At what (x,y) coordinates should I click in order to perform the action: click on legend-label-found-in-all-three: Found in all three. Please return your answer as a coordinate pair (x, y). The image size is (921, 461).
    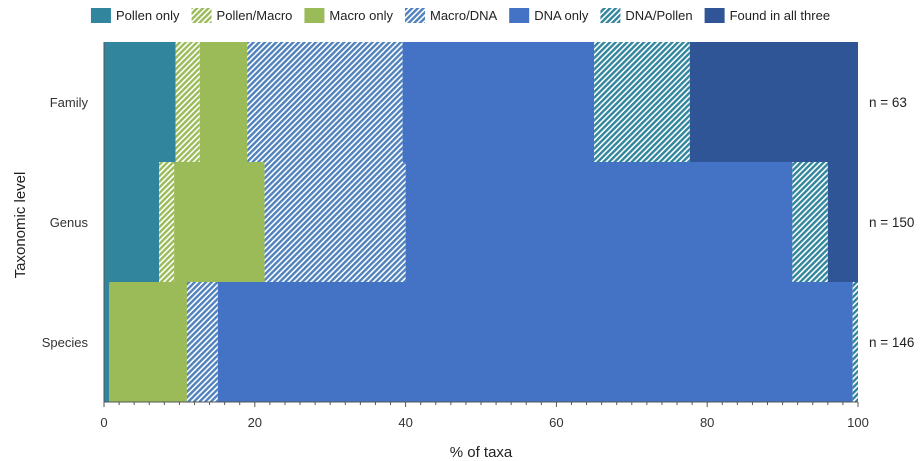
    Looking at the image, I should click on (780, 15).